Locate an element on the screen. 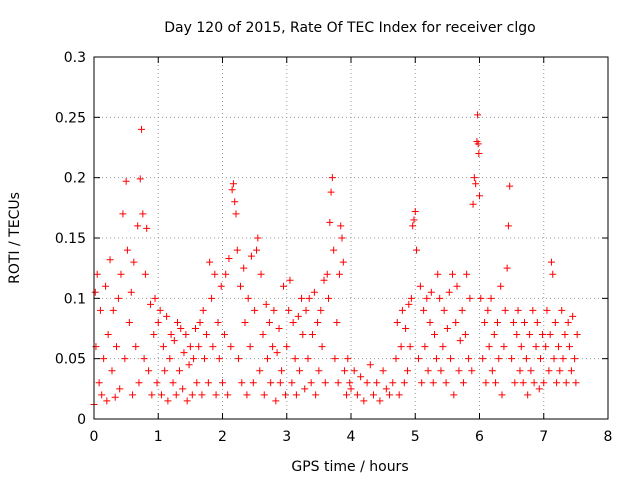  x-tick-label: 1 is located at coordinates (158, 437).